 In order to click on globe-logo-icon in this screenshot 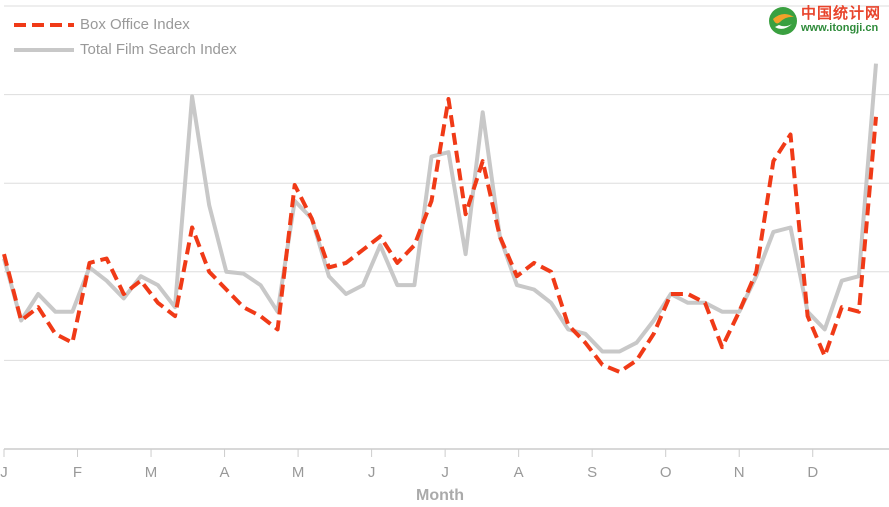, I will do `click(782, 21)`.